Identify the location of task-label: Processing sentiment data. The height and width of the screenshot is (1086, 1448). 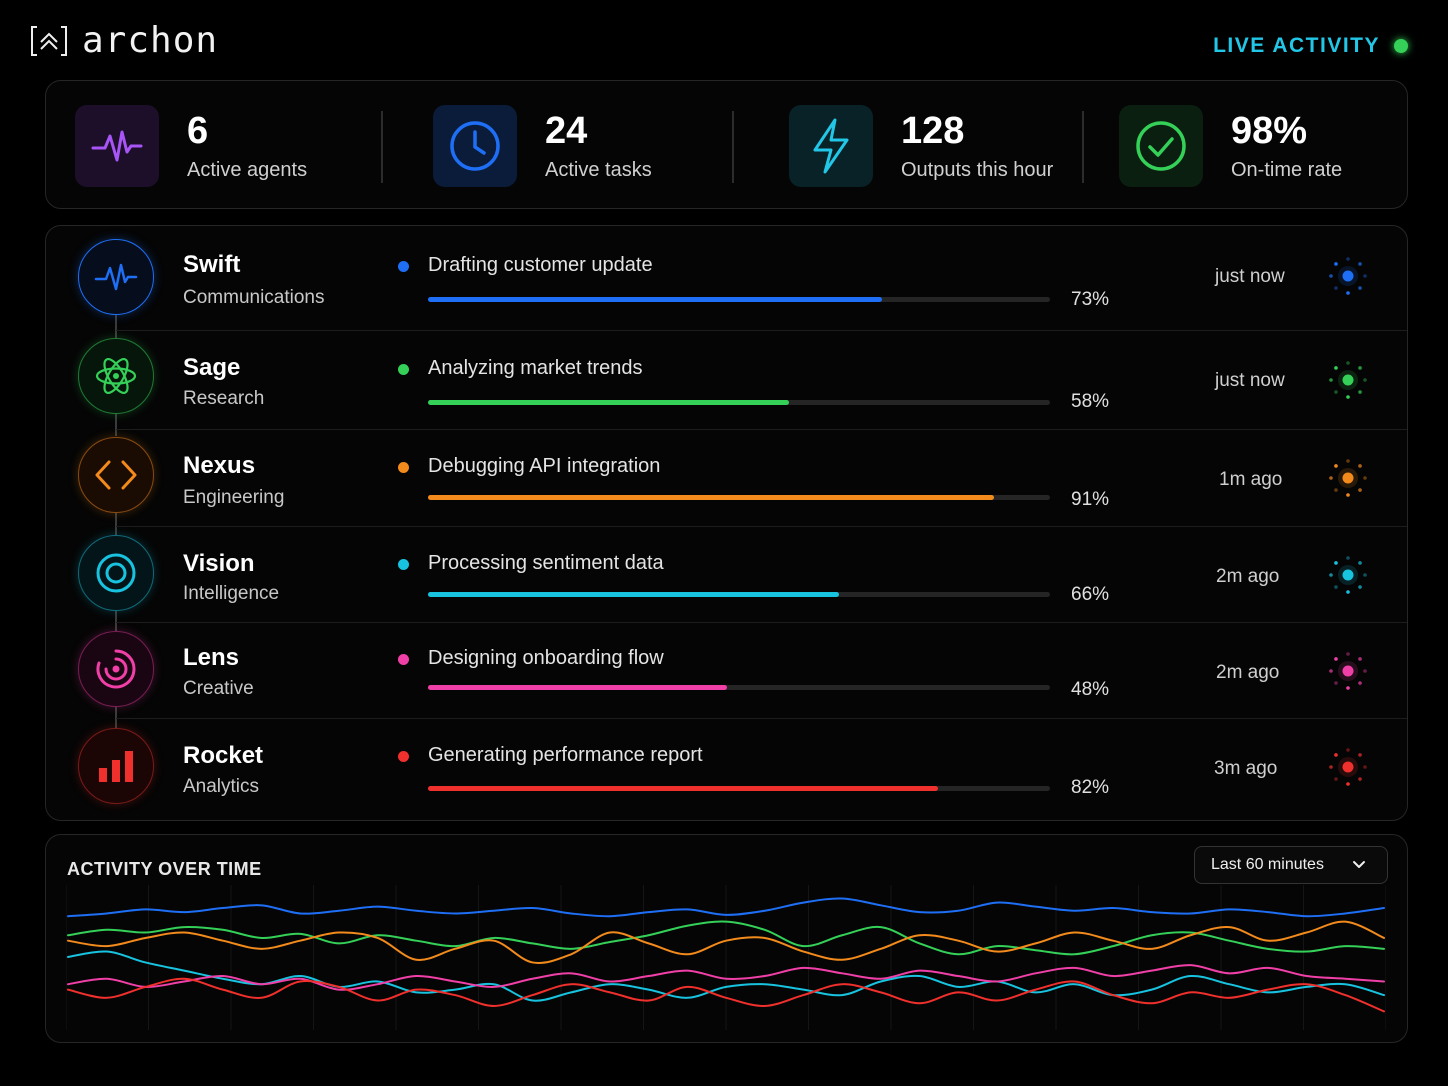
(546, 563).